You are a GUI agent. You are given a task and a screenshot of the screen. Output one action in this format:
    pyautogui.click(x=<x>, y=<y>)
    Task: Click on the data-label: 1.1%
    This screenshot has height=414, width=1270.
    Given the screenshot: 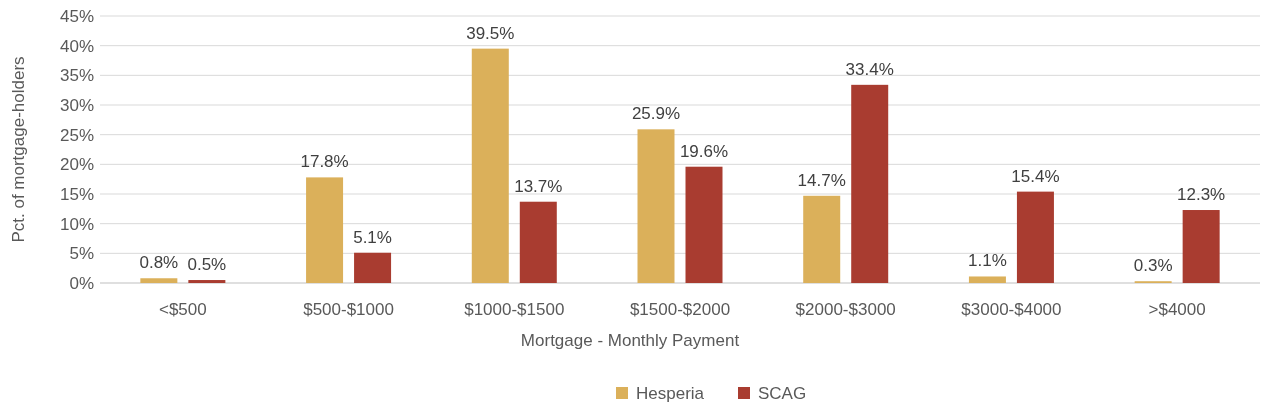 What is the action you would take?
    pyautogui.click(x=987, y=261)
    